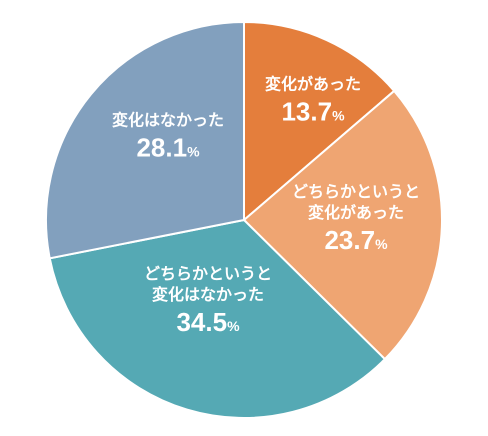 Image resolution: width=488 pixels, height=436 pixels. Describe the element at coordinates (338, 116) in the screenshot. I see `slice-value-unit-1: %` at that location.